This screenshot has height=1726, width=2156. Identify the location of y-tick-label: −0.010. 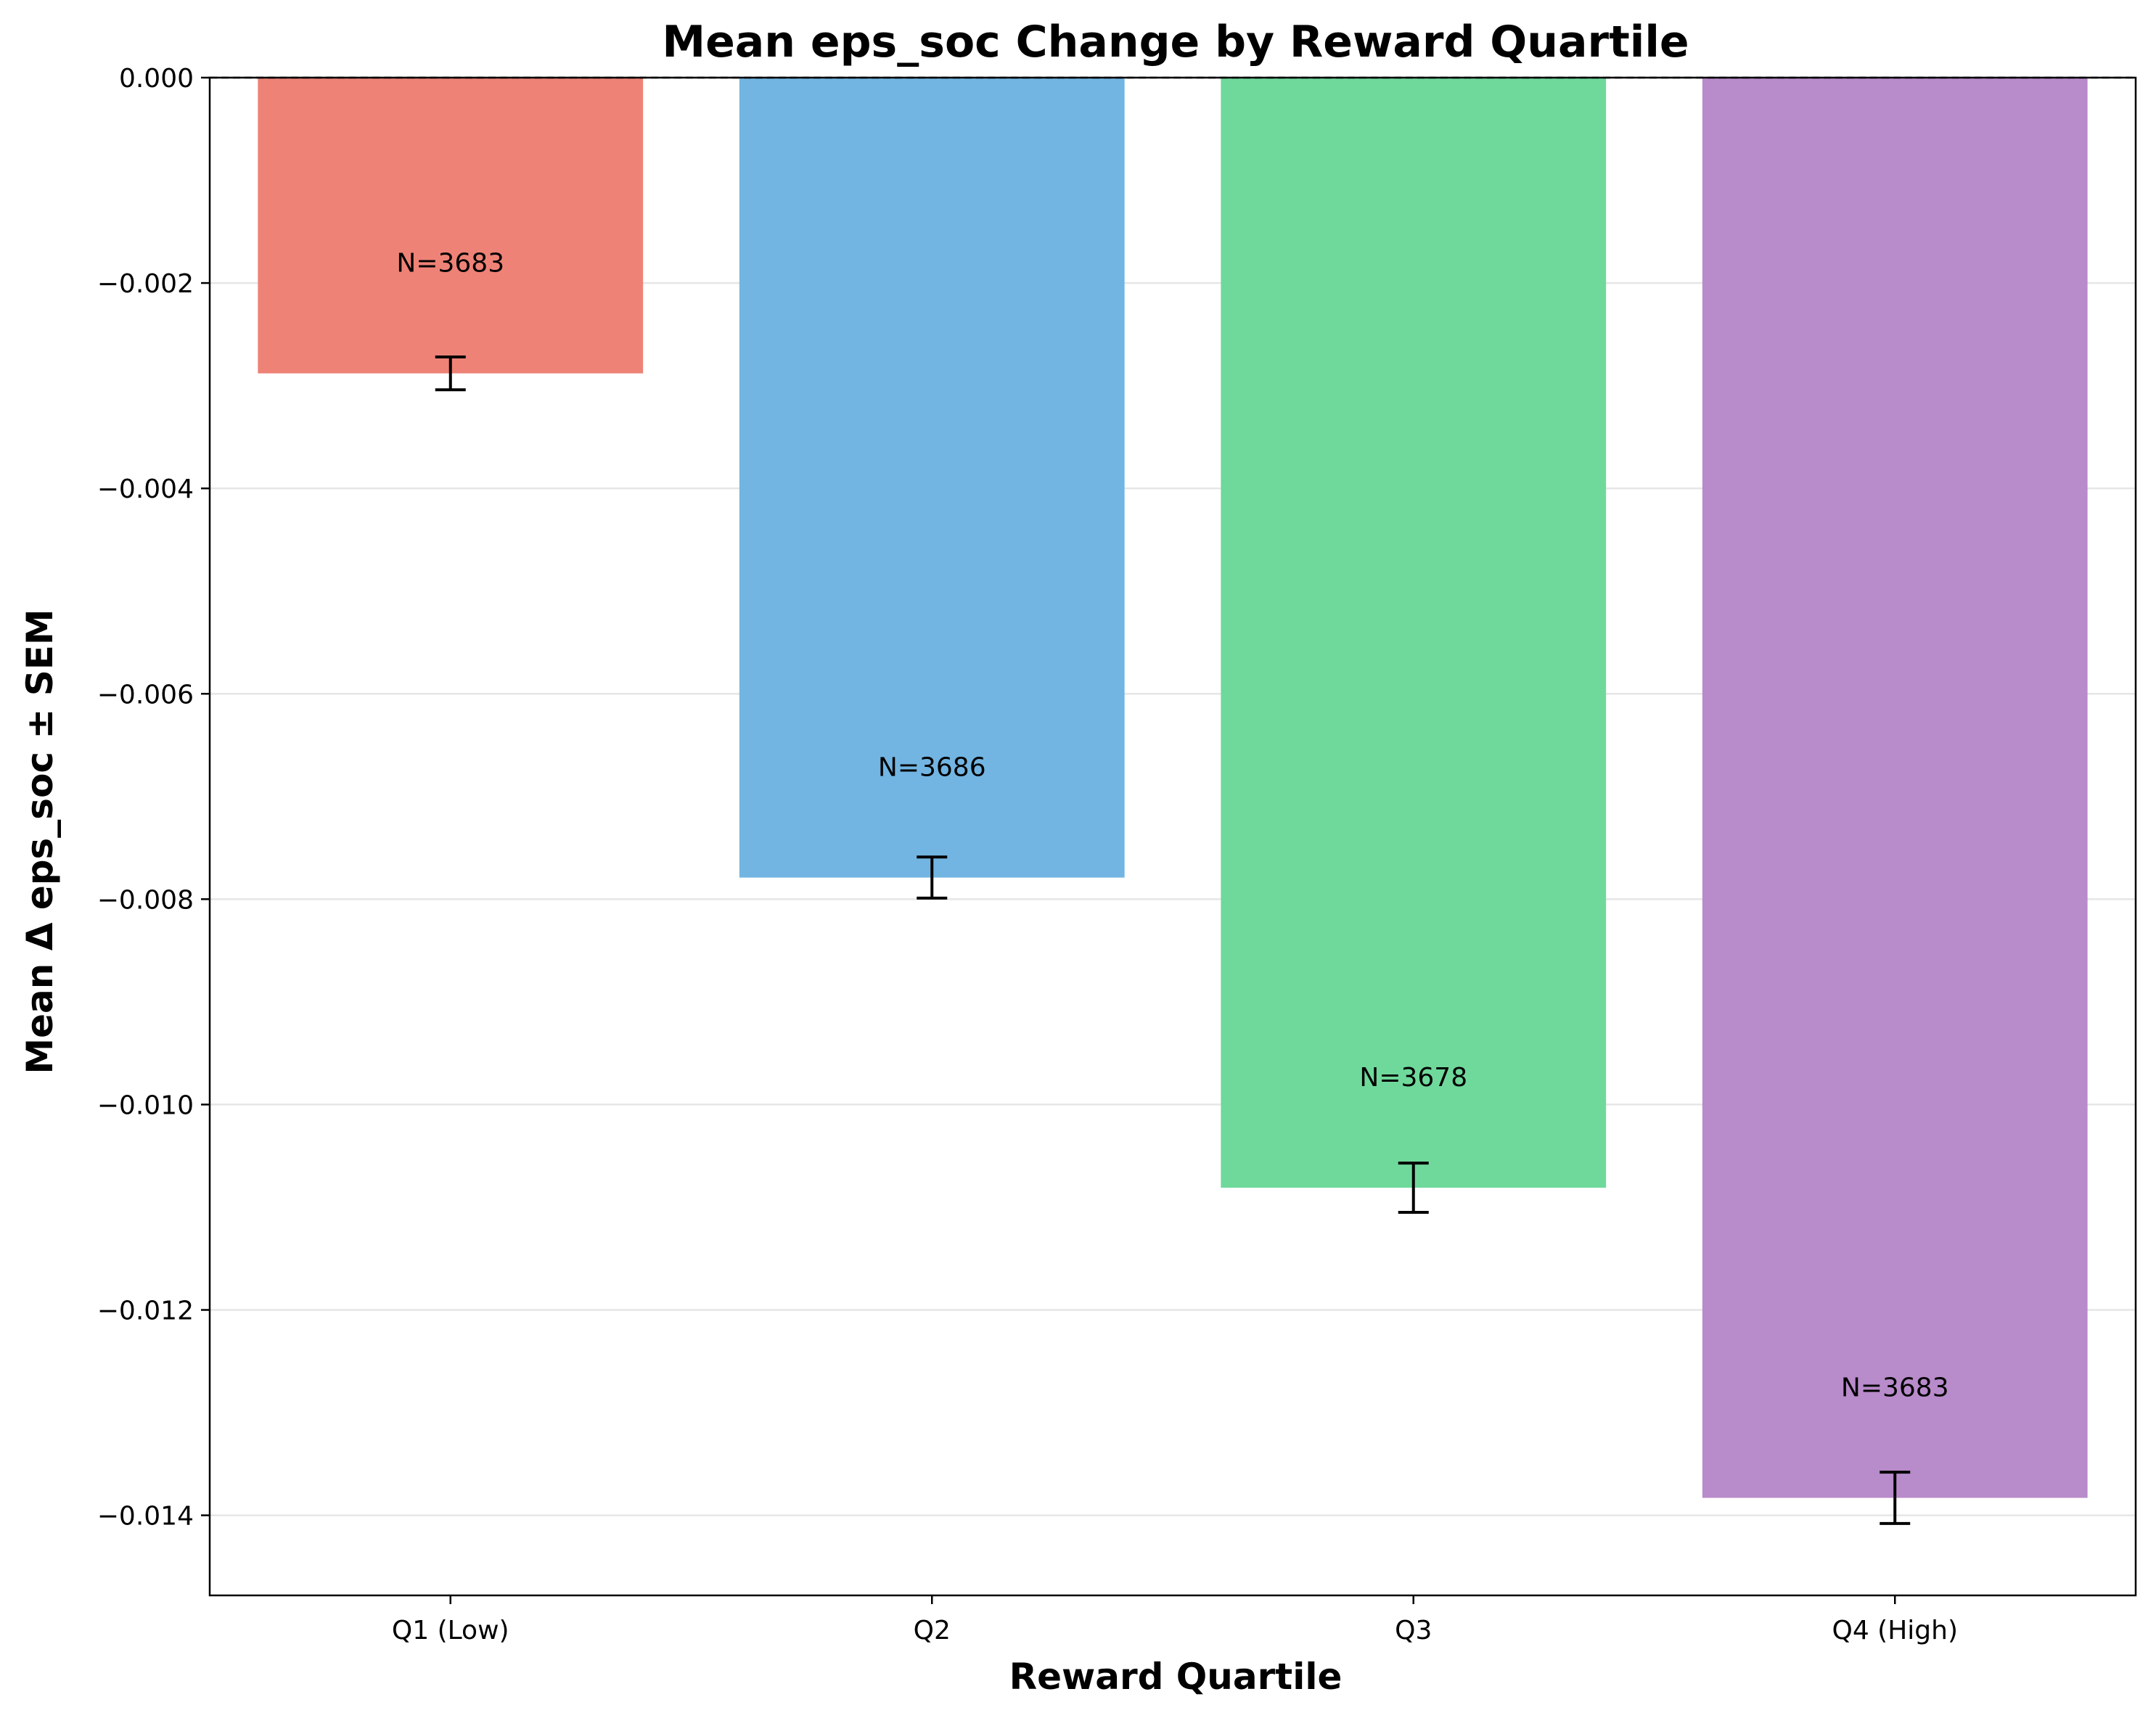
(145, 1105).